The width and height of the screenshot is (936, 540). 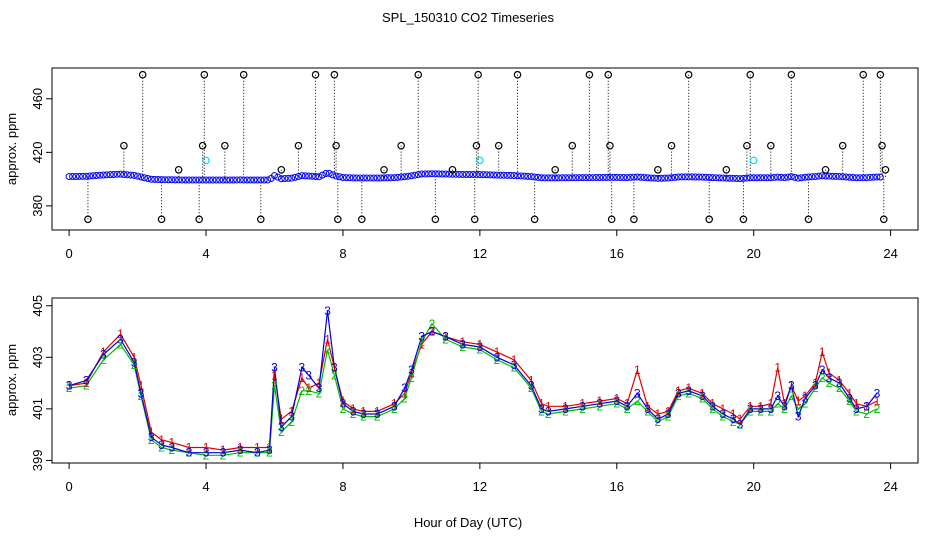 What do you see at coordinates (753, 486) in the screenshot?
I see `bottom-x-tick-label: 20` at bounding box center [753, 486].